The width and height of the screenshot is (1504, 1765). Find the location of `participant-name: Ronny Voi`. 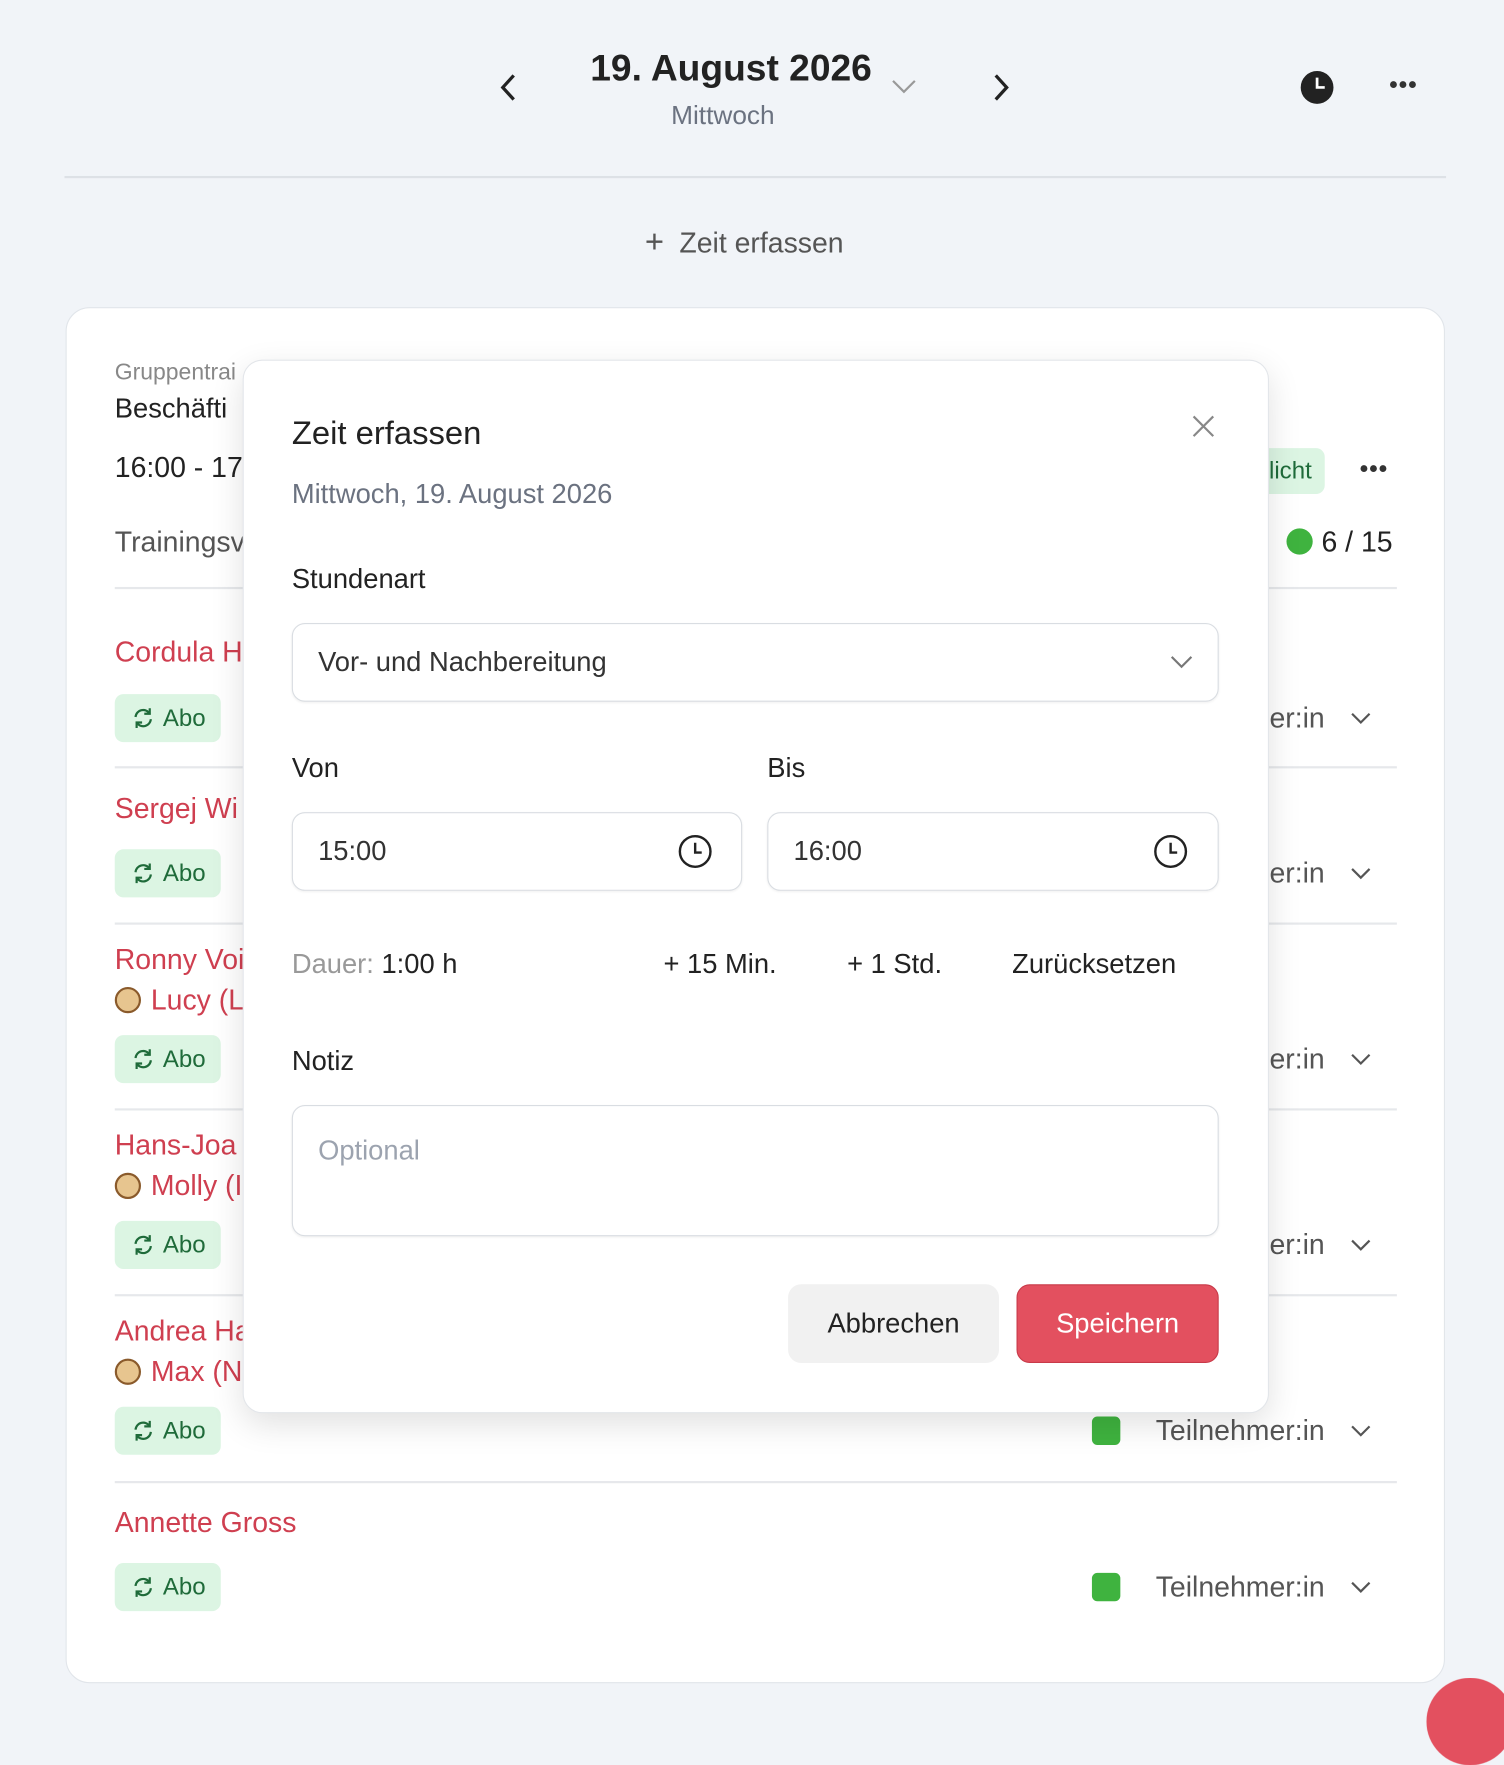

participant-name: Ronny Voi is located at coordinates (179, 959).